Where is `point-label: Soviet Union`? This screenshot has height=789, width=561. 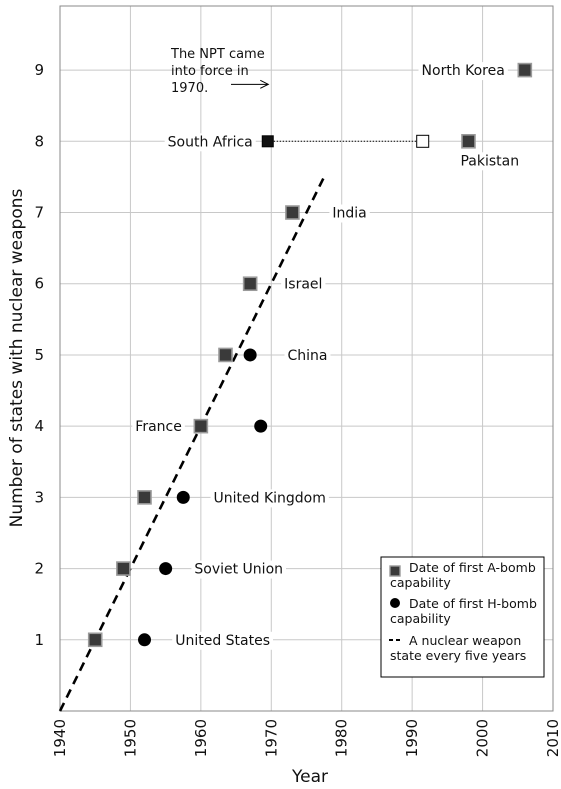
point-label: Soviet Union is located at coordinates (238, 570).